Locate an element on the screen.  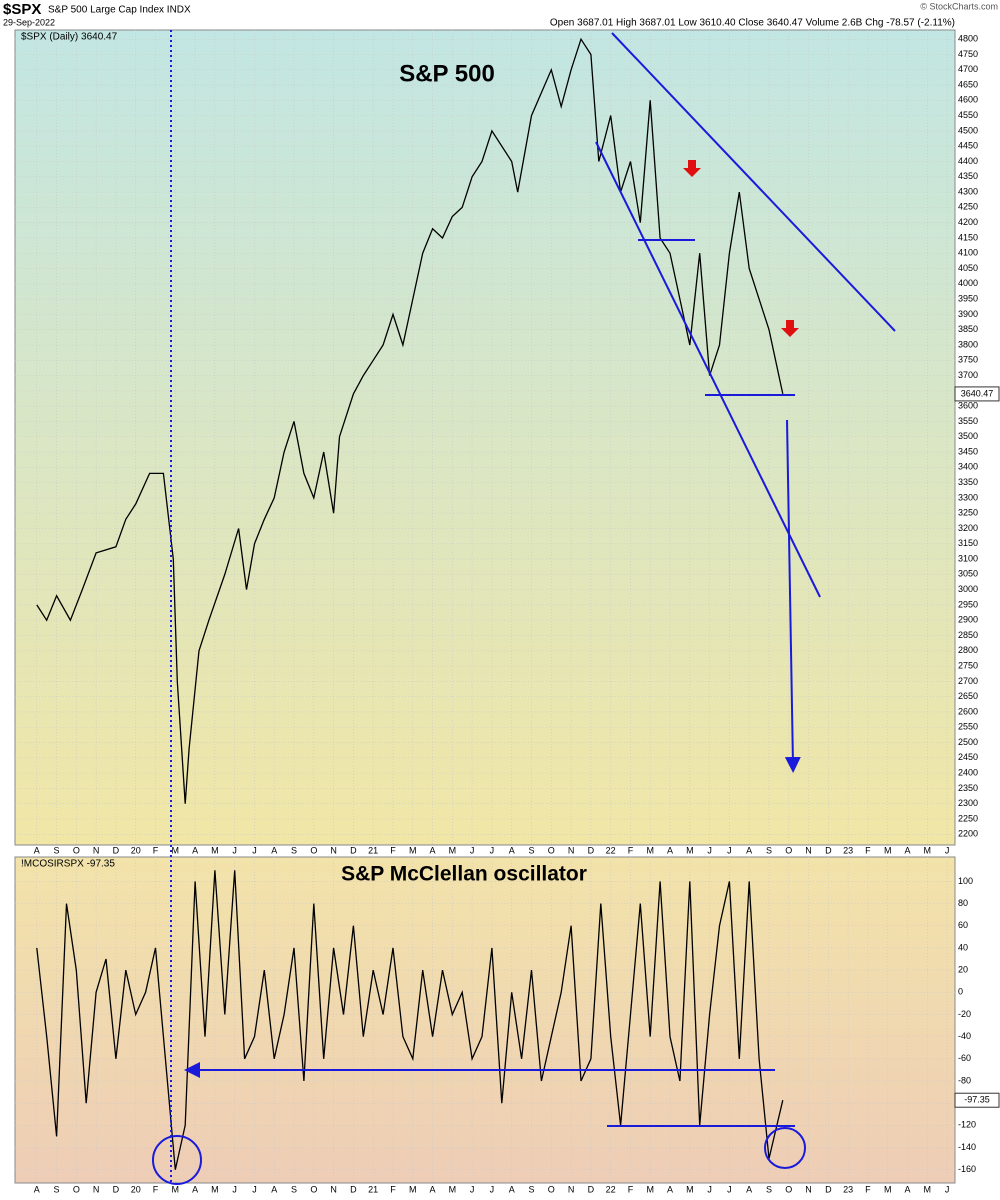
y-tick-label: 100 is located at coordinates (965, 881).